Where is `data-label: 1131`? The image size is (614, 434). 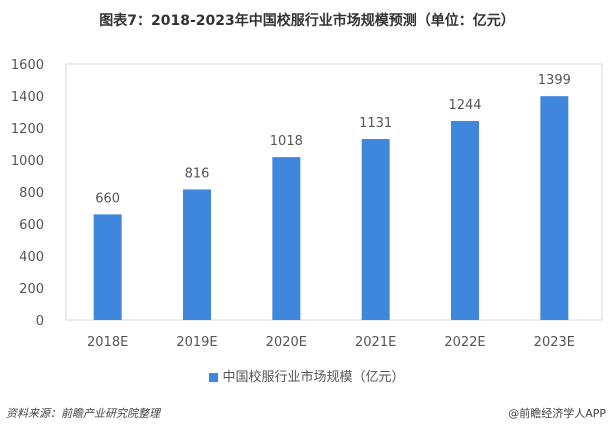 data-label: 1131 is located at coordinates (375, 123).